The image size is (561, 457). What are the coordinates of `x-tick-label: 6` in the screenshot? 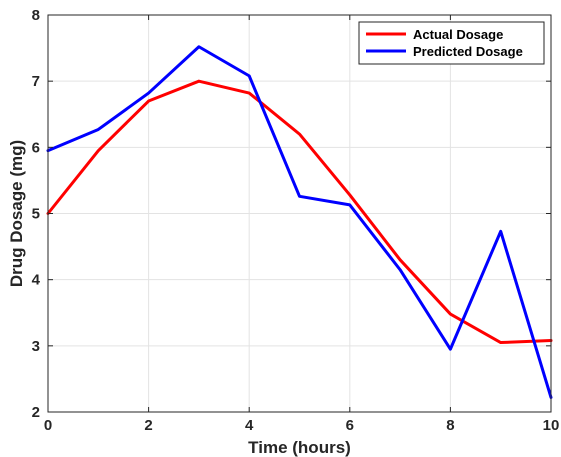 It's located at (350, 425).